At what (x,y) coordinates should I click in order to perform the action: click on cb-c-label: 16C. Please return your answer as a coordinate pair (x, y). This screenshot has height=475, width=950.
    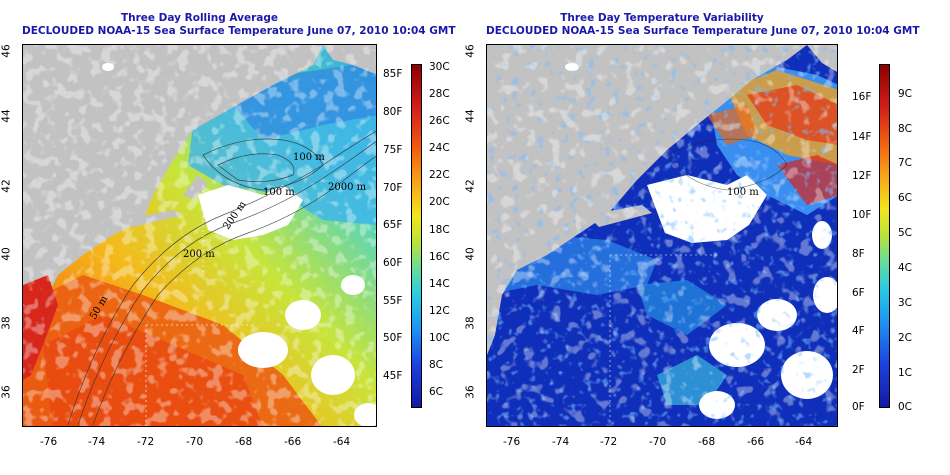
    Looking at the image, I should click on (439, 257).